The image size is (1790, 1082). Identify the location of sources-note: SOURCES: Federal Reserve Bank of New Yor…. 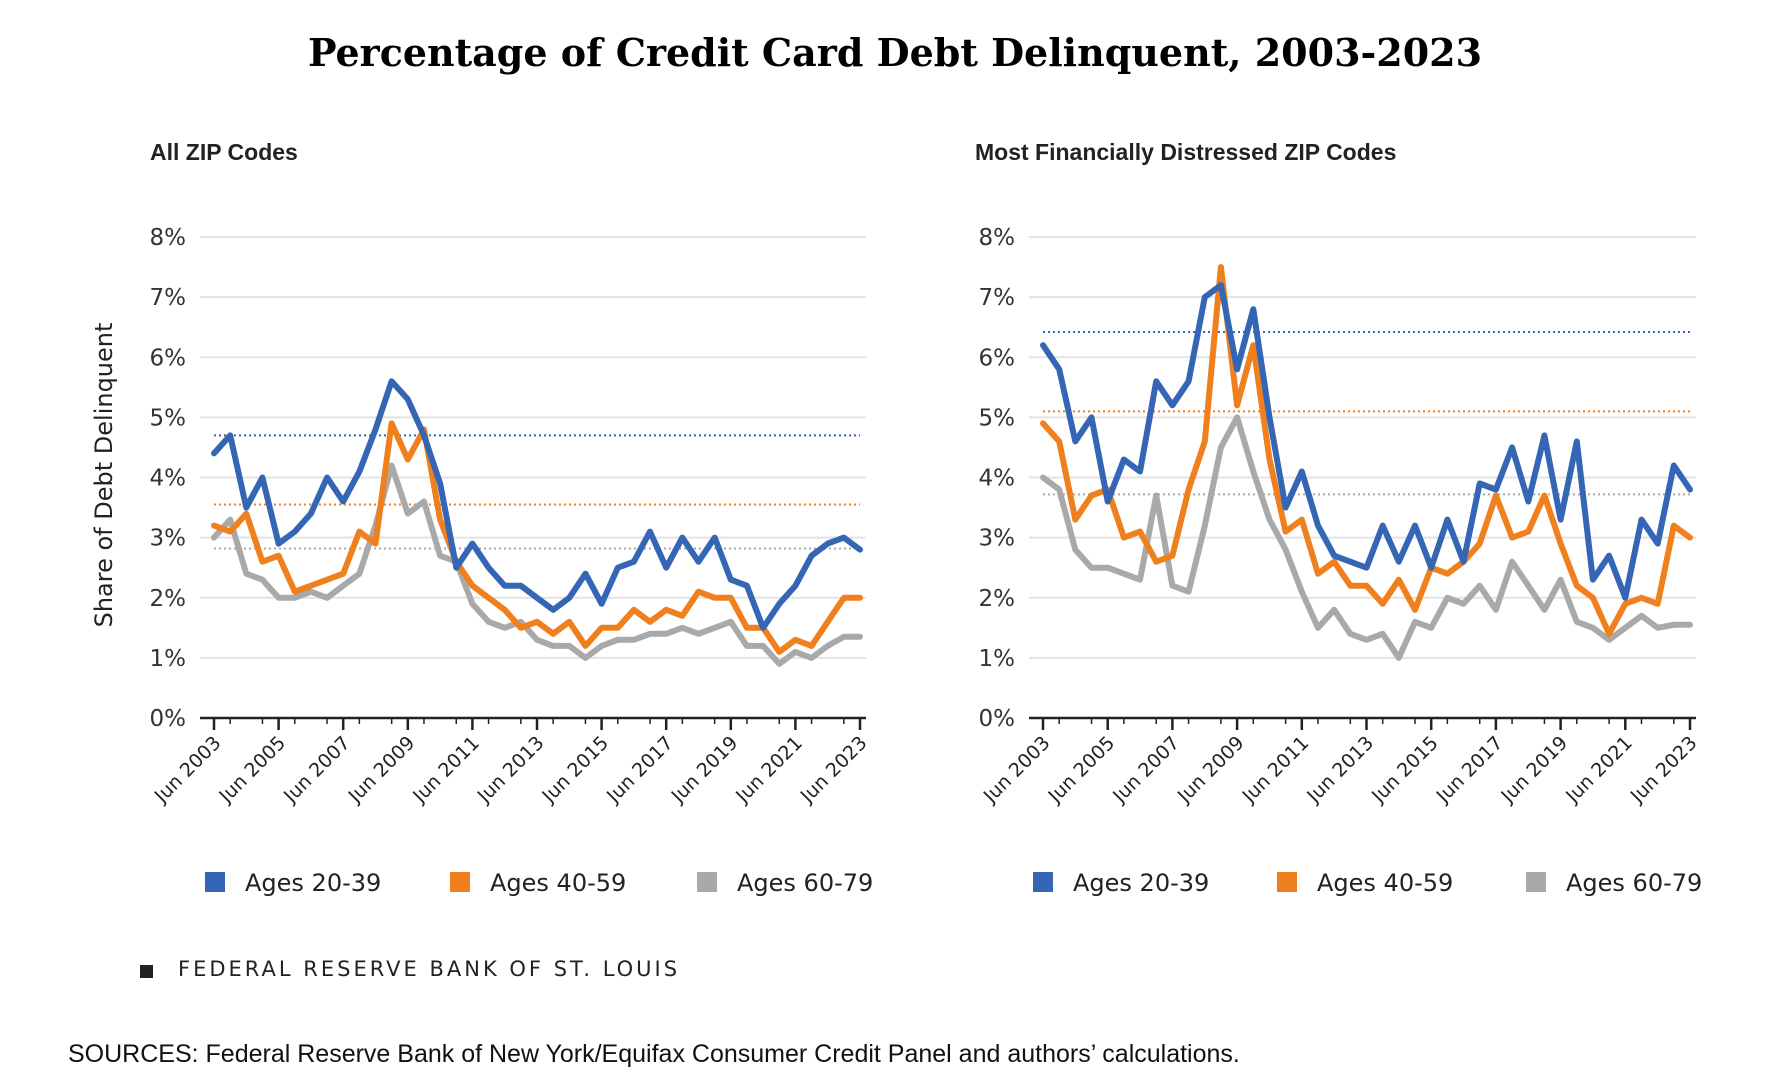
(654, 1054).